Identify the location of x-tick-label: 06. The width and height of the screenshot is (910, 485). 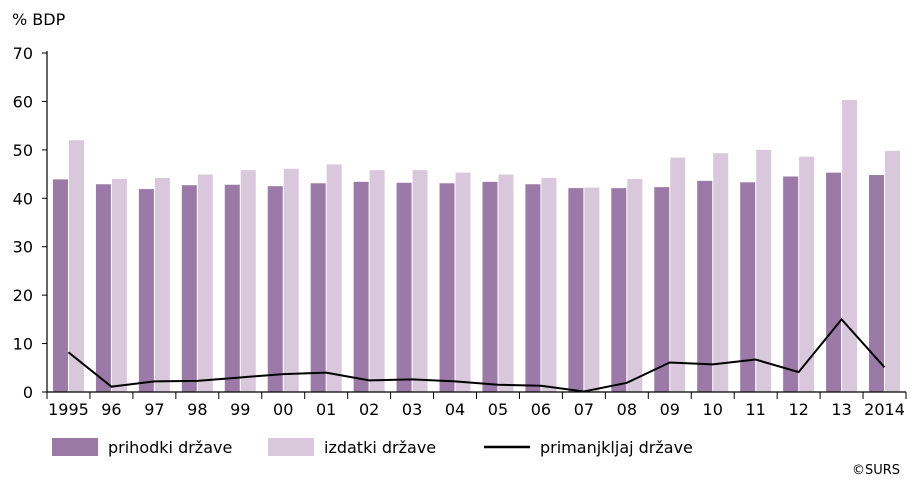
(541, 409).